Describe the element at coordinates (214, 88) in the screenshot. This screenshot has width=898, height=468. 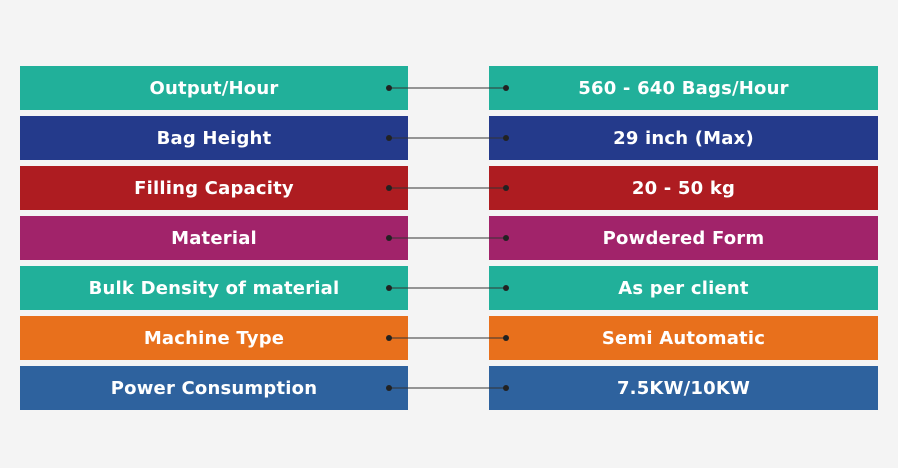
I see `spec-label: Output/Hour` at that location.